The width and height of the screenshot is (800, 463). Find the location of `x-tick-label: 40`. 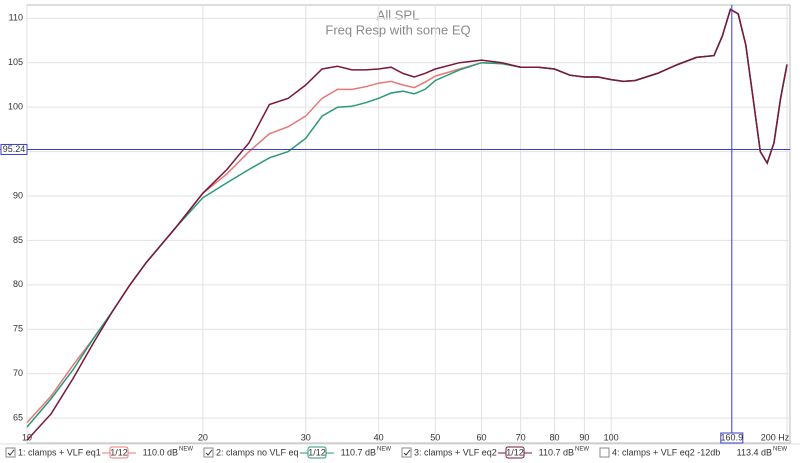

x-tick-label: 40 is located at coordinates (379, 437).